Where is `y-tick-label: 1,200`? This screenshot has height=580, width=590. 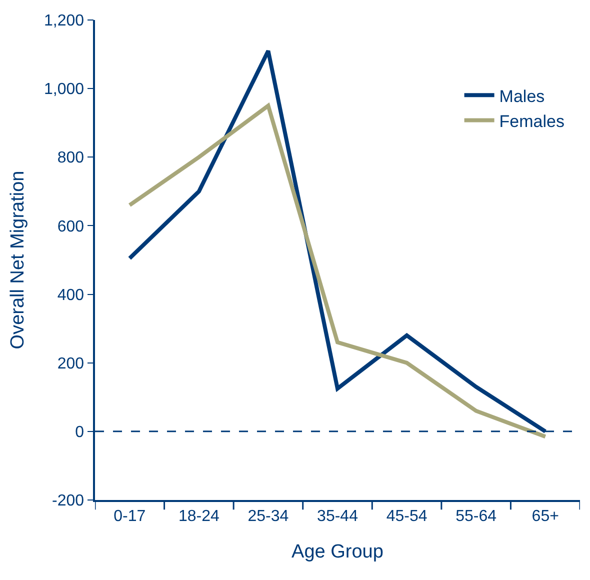 y-tick-label: 1,200 is located at coordinates (64, 21).